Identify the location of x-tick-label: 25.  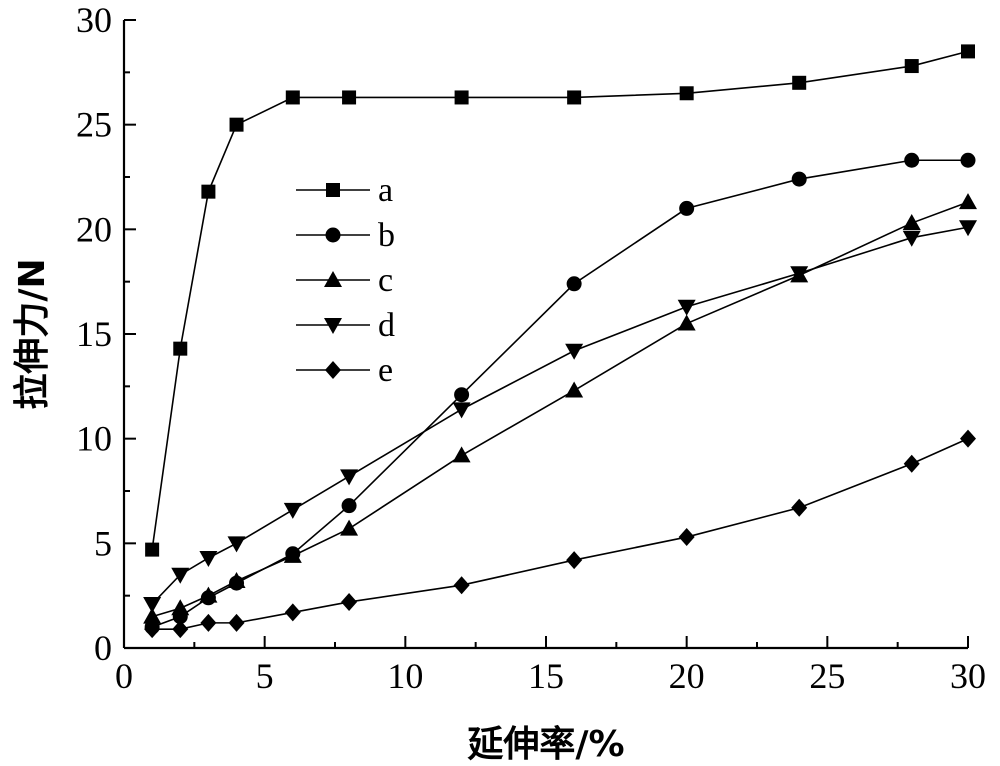
(827, 676).